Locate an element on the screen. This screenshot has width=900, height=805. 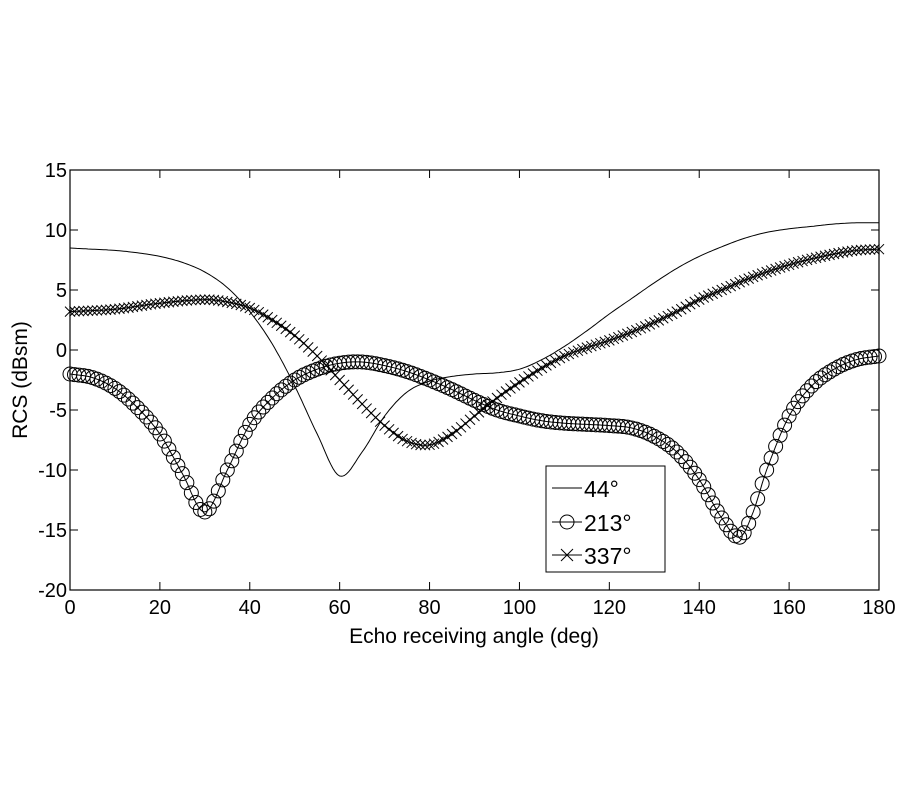
legend: 44° 213° 337° is located at coordinates (605, 519).